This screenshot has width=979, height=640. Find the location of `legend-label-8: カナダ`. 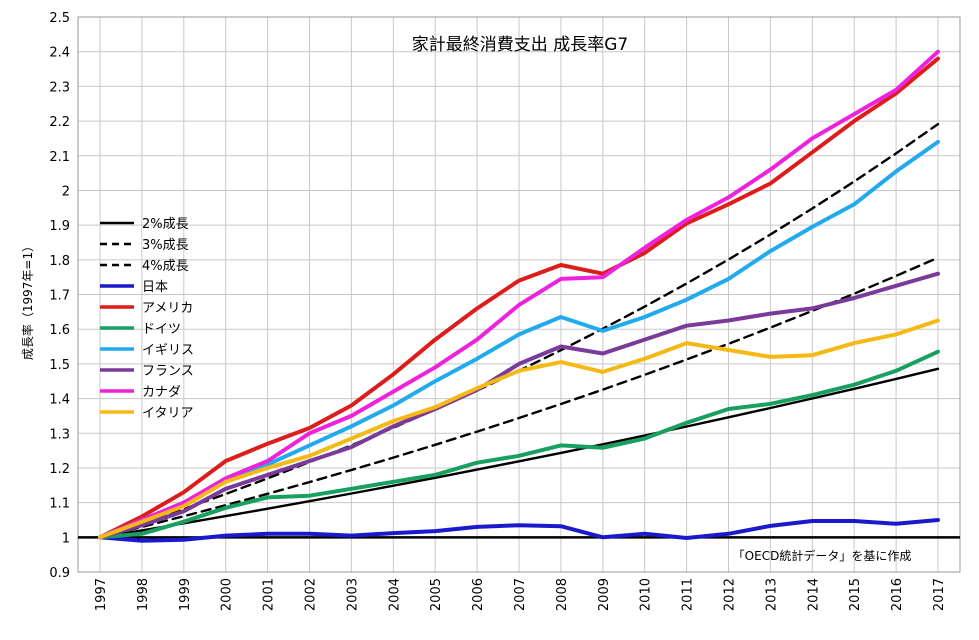

legend-label-8: カナダ is located at coordinates (161, 392).